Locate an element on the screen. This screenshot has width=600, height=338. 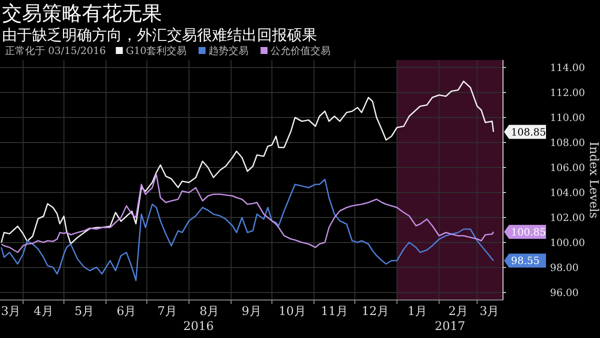
x-tick-label: 10月 is located at coordinates (292, 311).